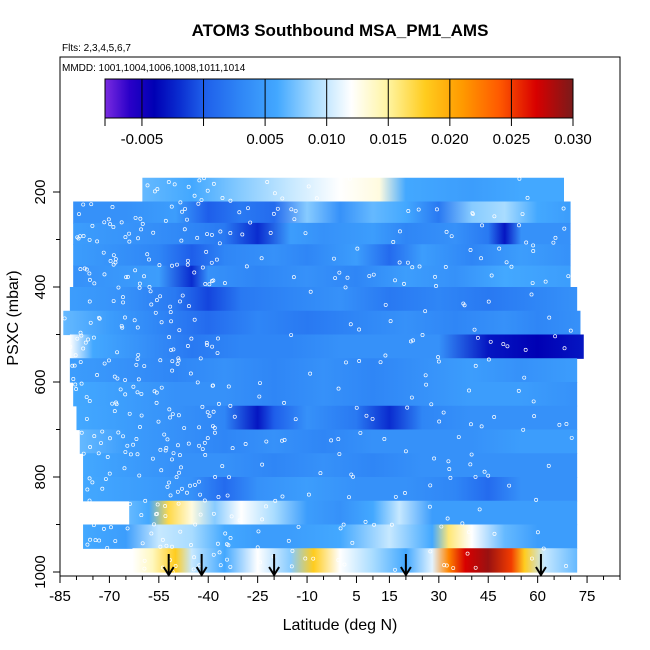 Image resolution: width=650 pixels, height=650 pixels. Describe the element at coordinates (208, 596) in the screenshot. I see `x-tick-label: -40` at that location.